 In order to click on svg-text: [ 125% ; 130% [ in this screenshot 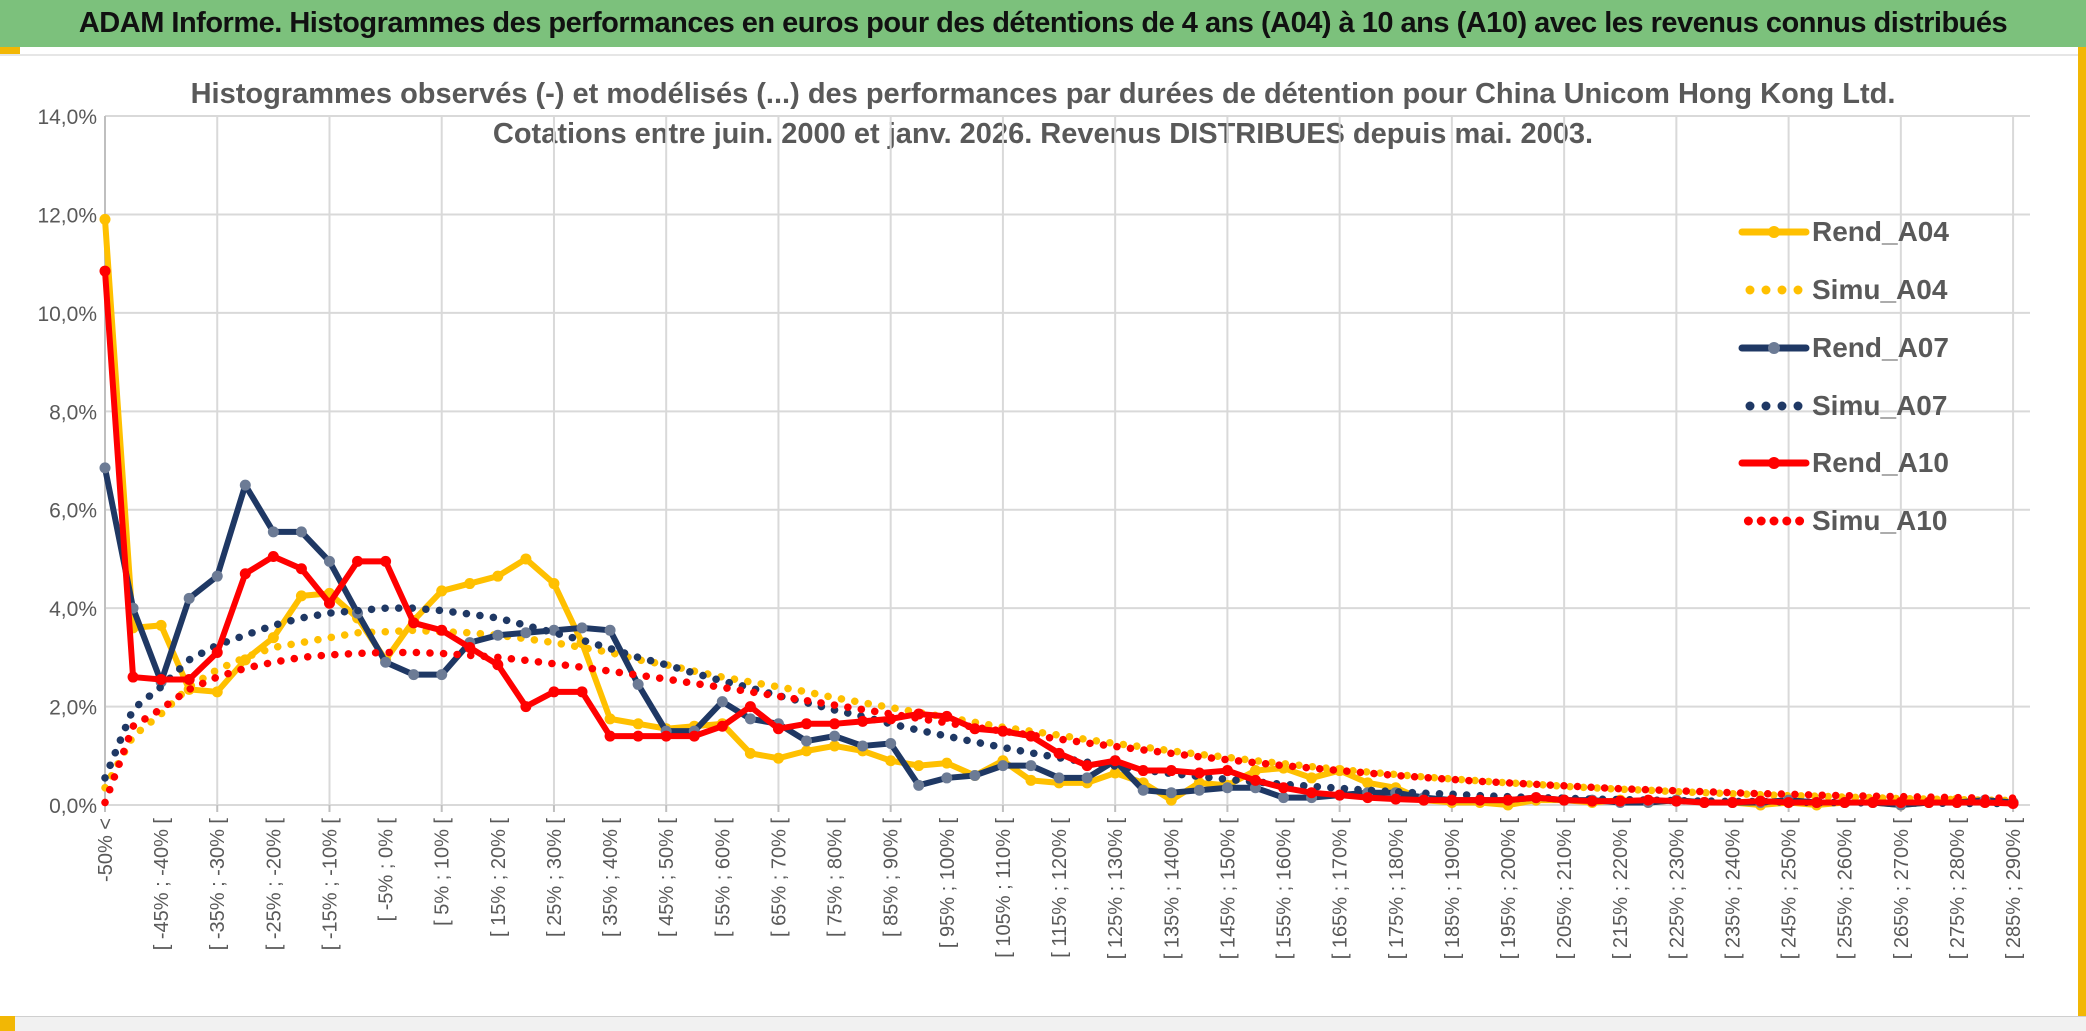, I will do `click(1116, 889)`.